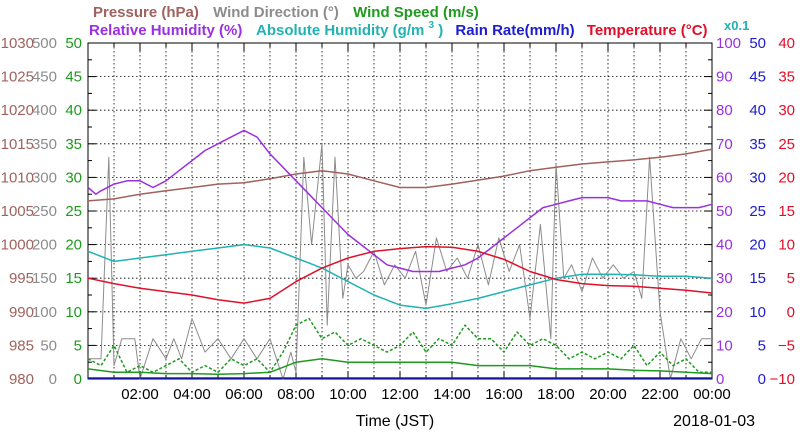 The width and height of the screenshot is (800, 434). Describe the element at coordinates (757, 144) in the screenshot. I see `tick-label-rain-rate: 35` at that location.